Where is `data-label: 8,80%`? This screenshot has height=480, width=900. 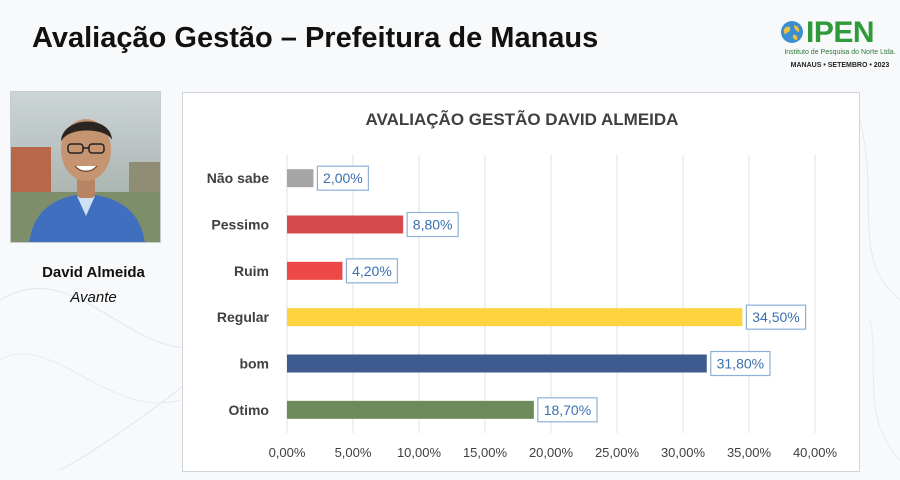
data-label: 8,80% is located at coordinates (433, 225).